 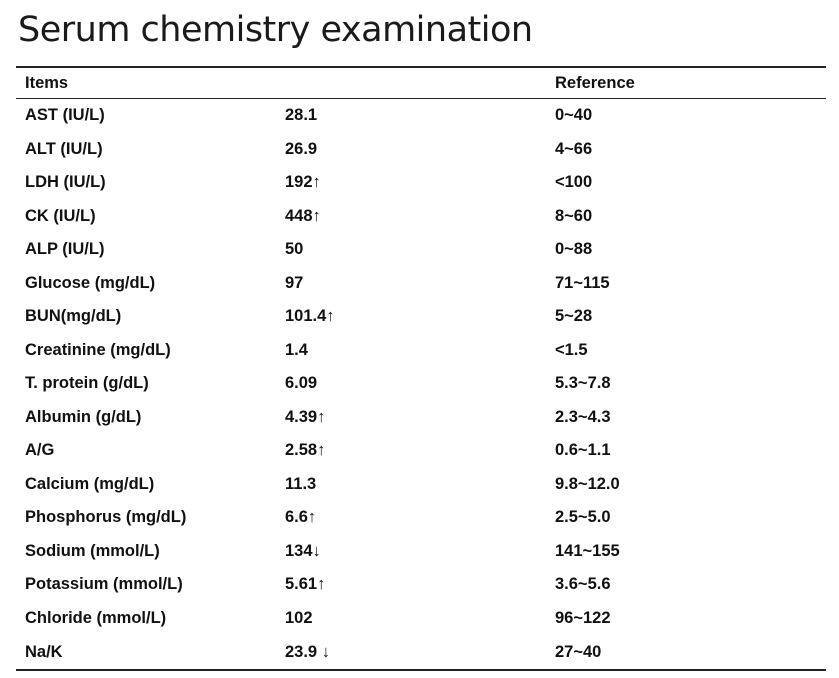 I want to click on item-cell: ALP (IU/L), so click(x=65, y=249).